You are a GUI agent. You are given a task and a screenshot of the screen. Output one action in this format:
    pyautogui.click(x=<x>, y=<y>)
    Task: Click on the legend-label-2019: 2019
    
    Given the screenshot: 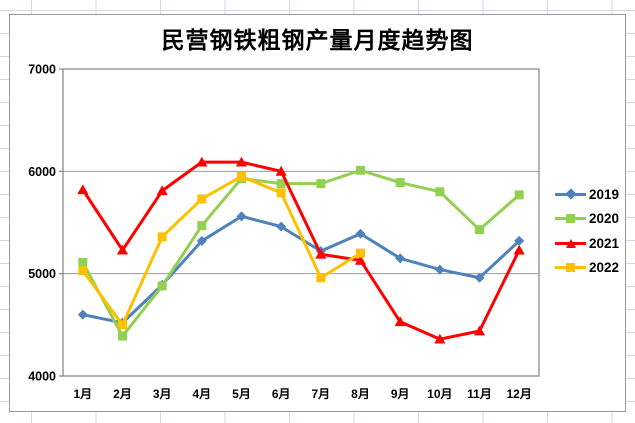 What is the action you would take?
    pyautogui.click(x=604, y=194)
    